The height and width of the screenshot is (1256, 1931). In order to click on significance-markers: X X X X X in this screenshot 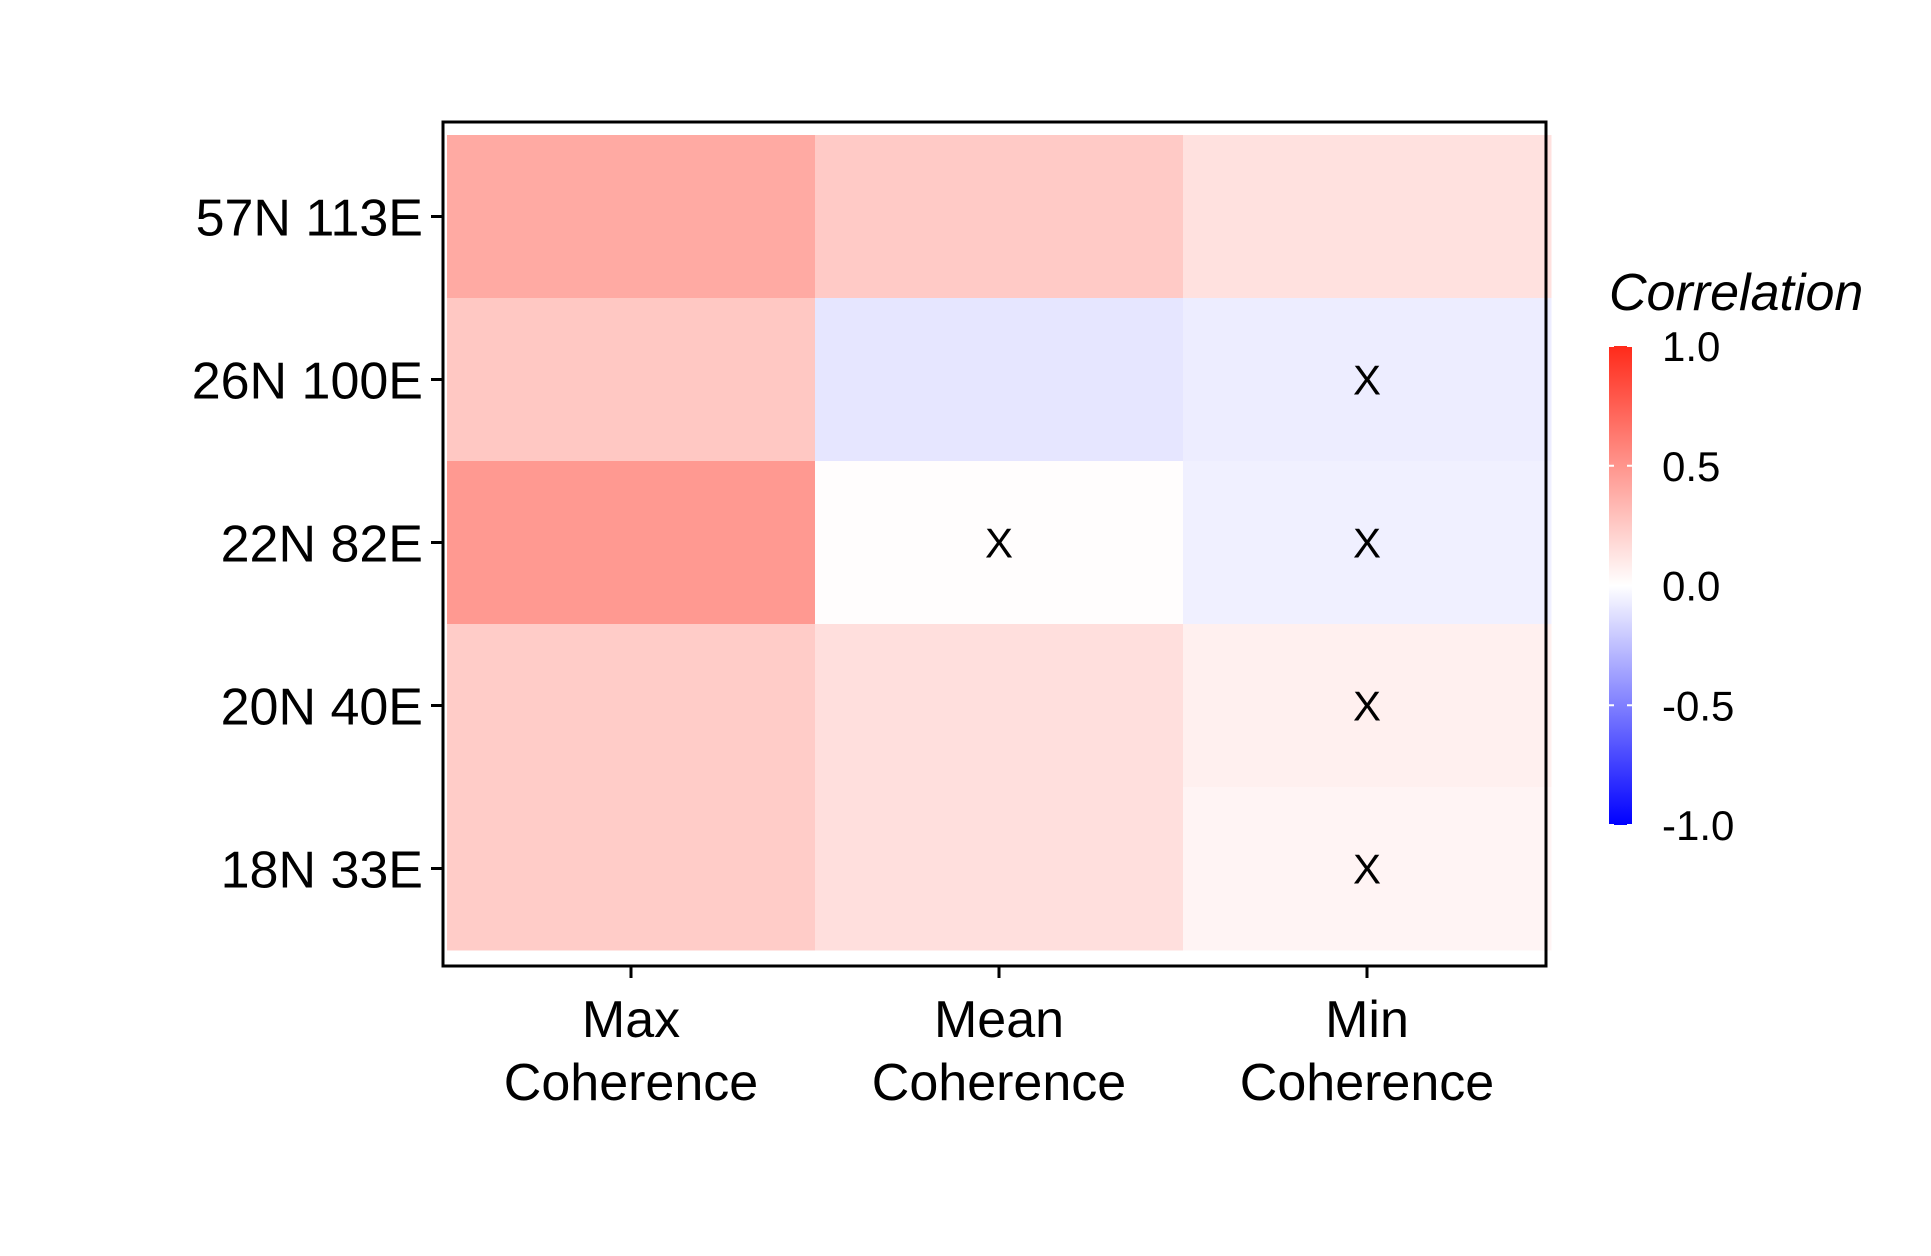, I will do `click(1183, 625)`.